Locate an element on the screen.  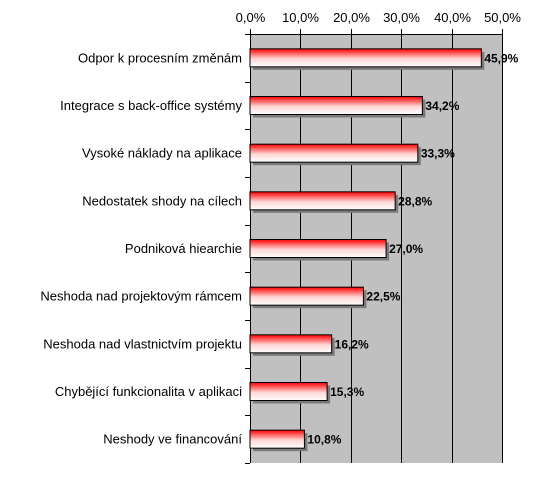
category-label-7: Chybějící funkcionalita v aplikaci is located at coordinates (148, 391).